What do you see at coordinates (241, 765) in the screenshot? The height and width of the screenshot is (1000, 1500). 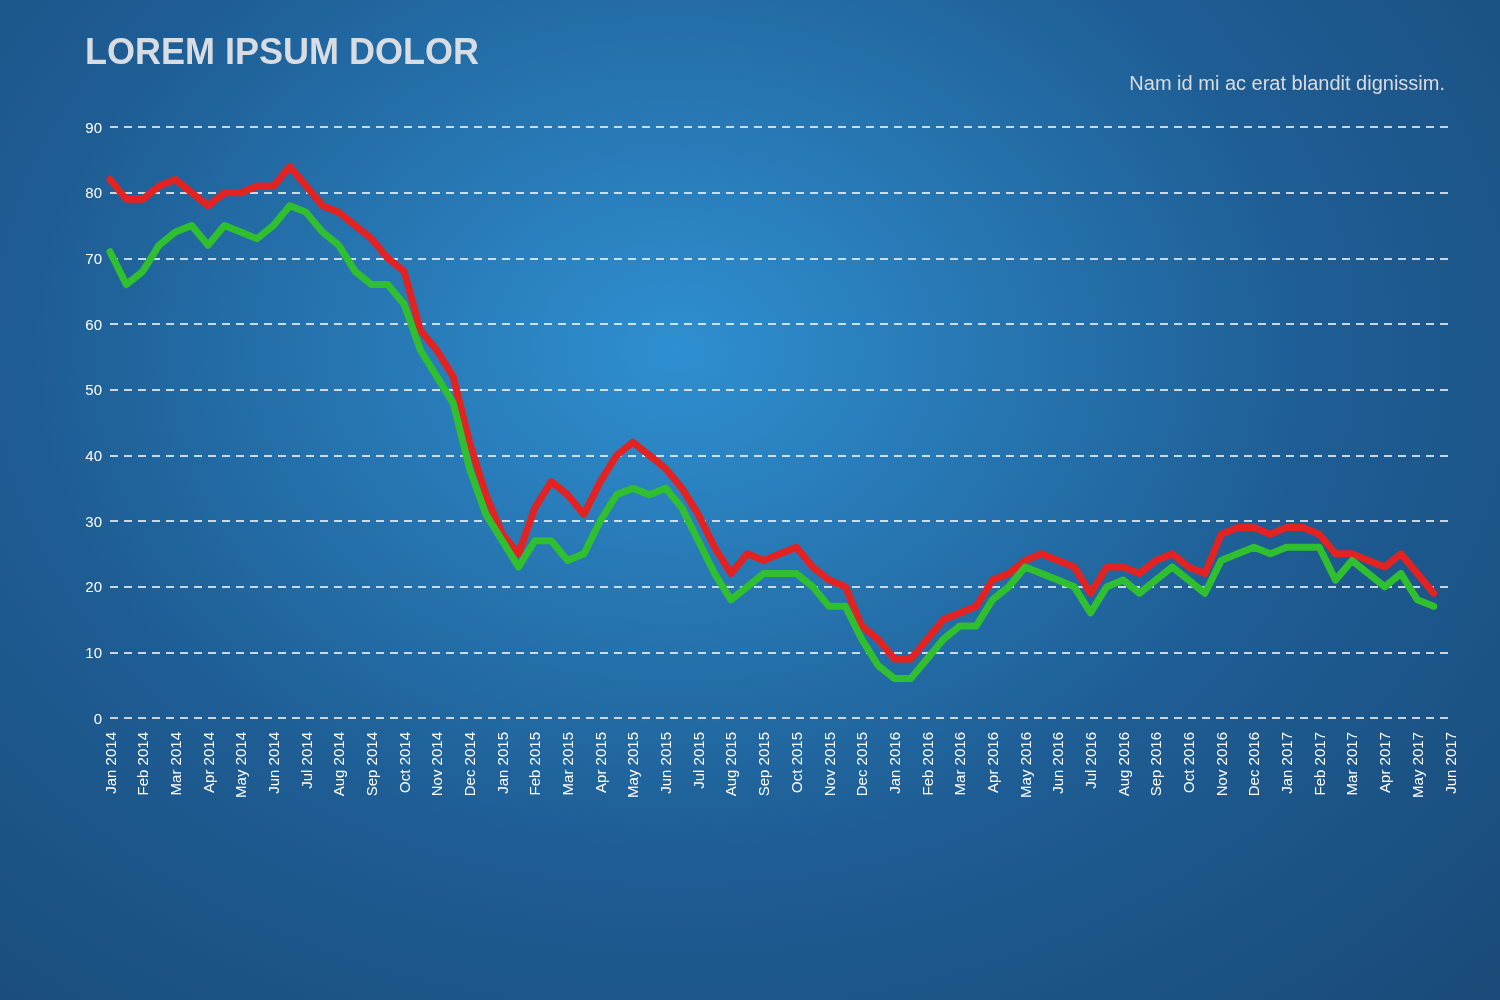 I see `x-tick-label: May 2014` at bounding box center [241, 765].